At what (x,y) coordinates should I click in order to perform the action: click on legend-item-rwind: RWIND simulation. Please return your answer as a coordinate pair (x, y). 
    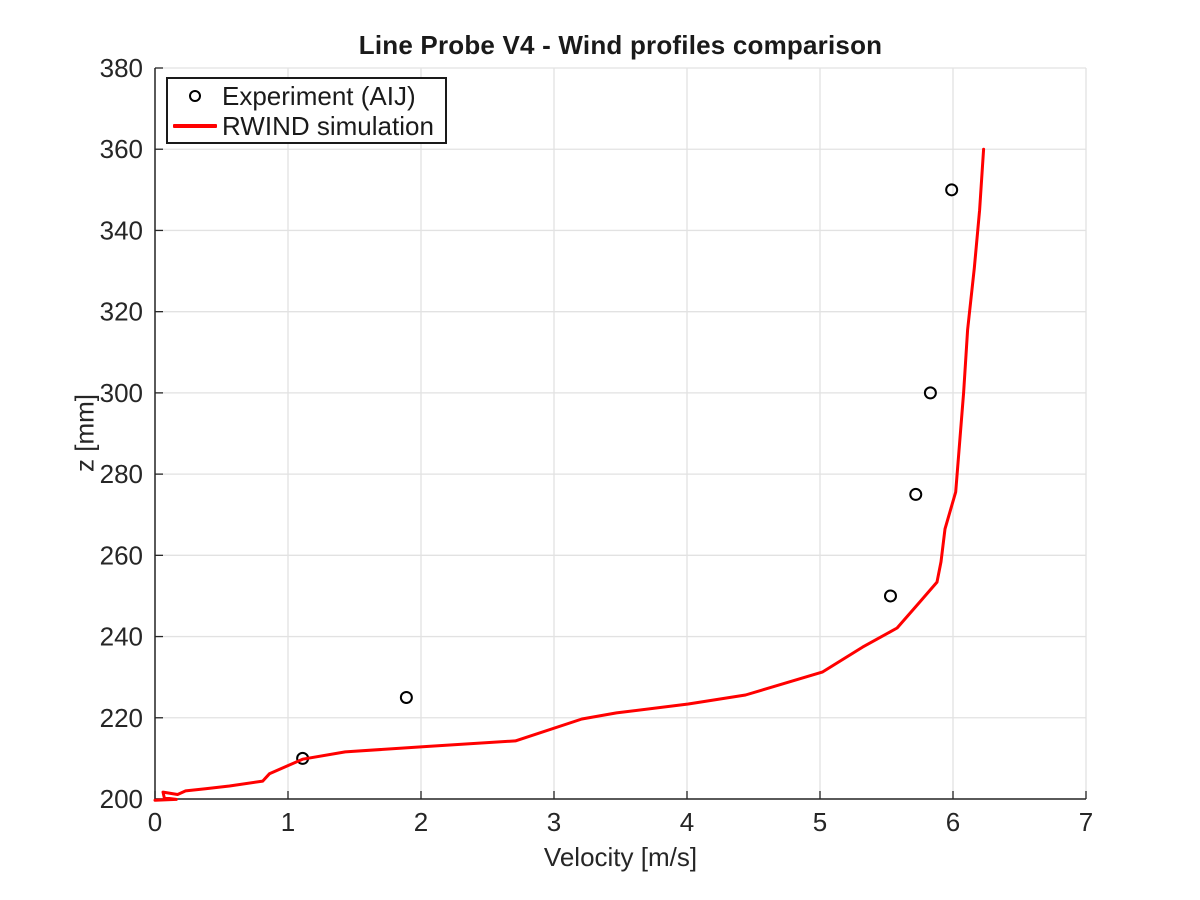
    Looking at the image, I should click on (306, 126).